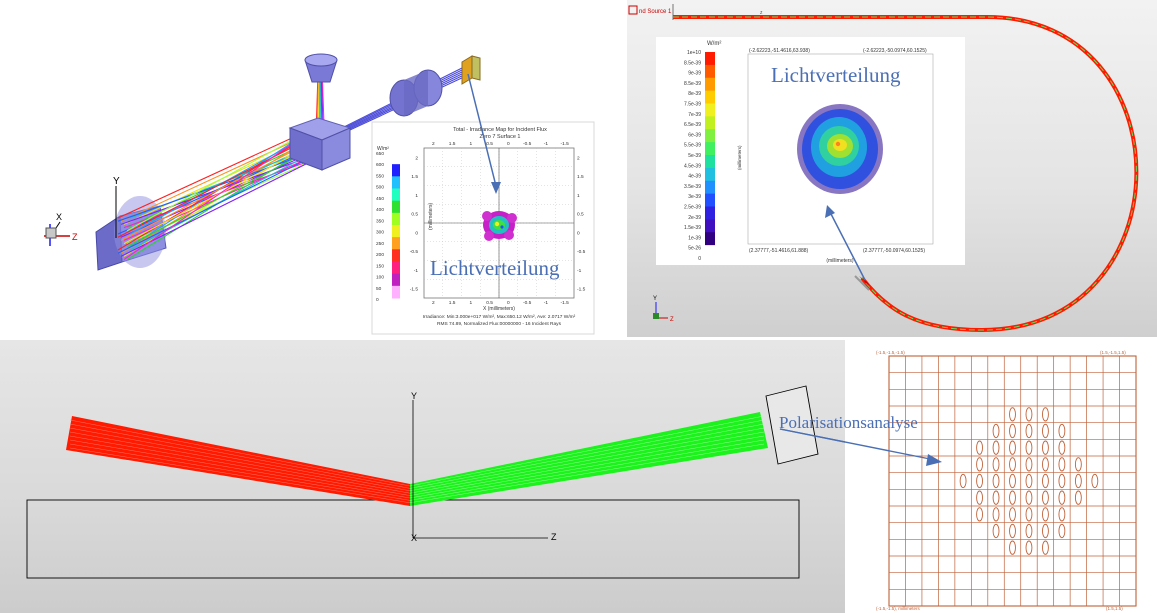 This screenshot has height=613, width=1157. Describe the element at coordinates (377, 300) in the screenshot. I see `scalebar-tick: 0` at that location.